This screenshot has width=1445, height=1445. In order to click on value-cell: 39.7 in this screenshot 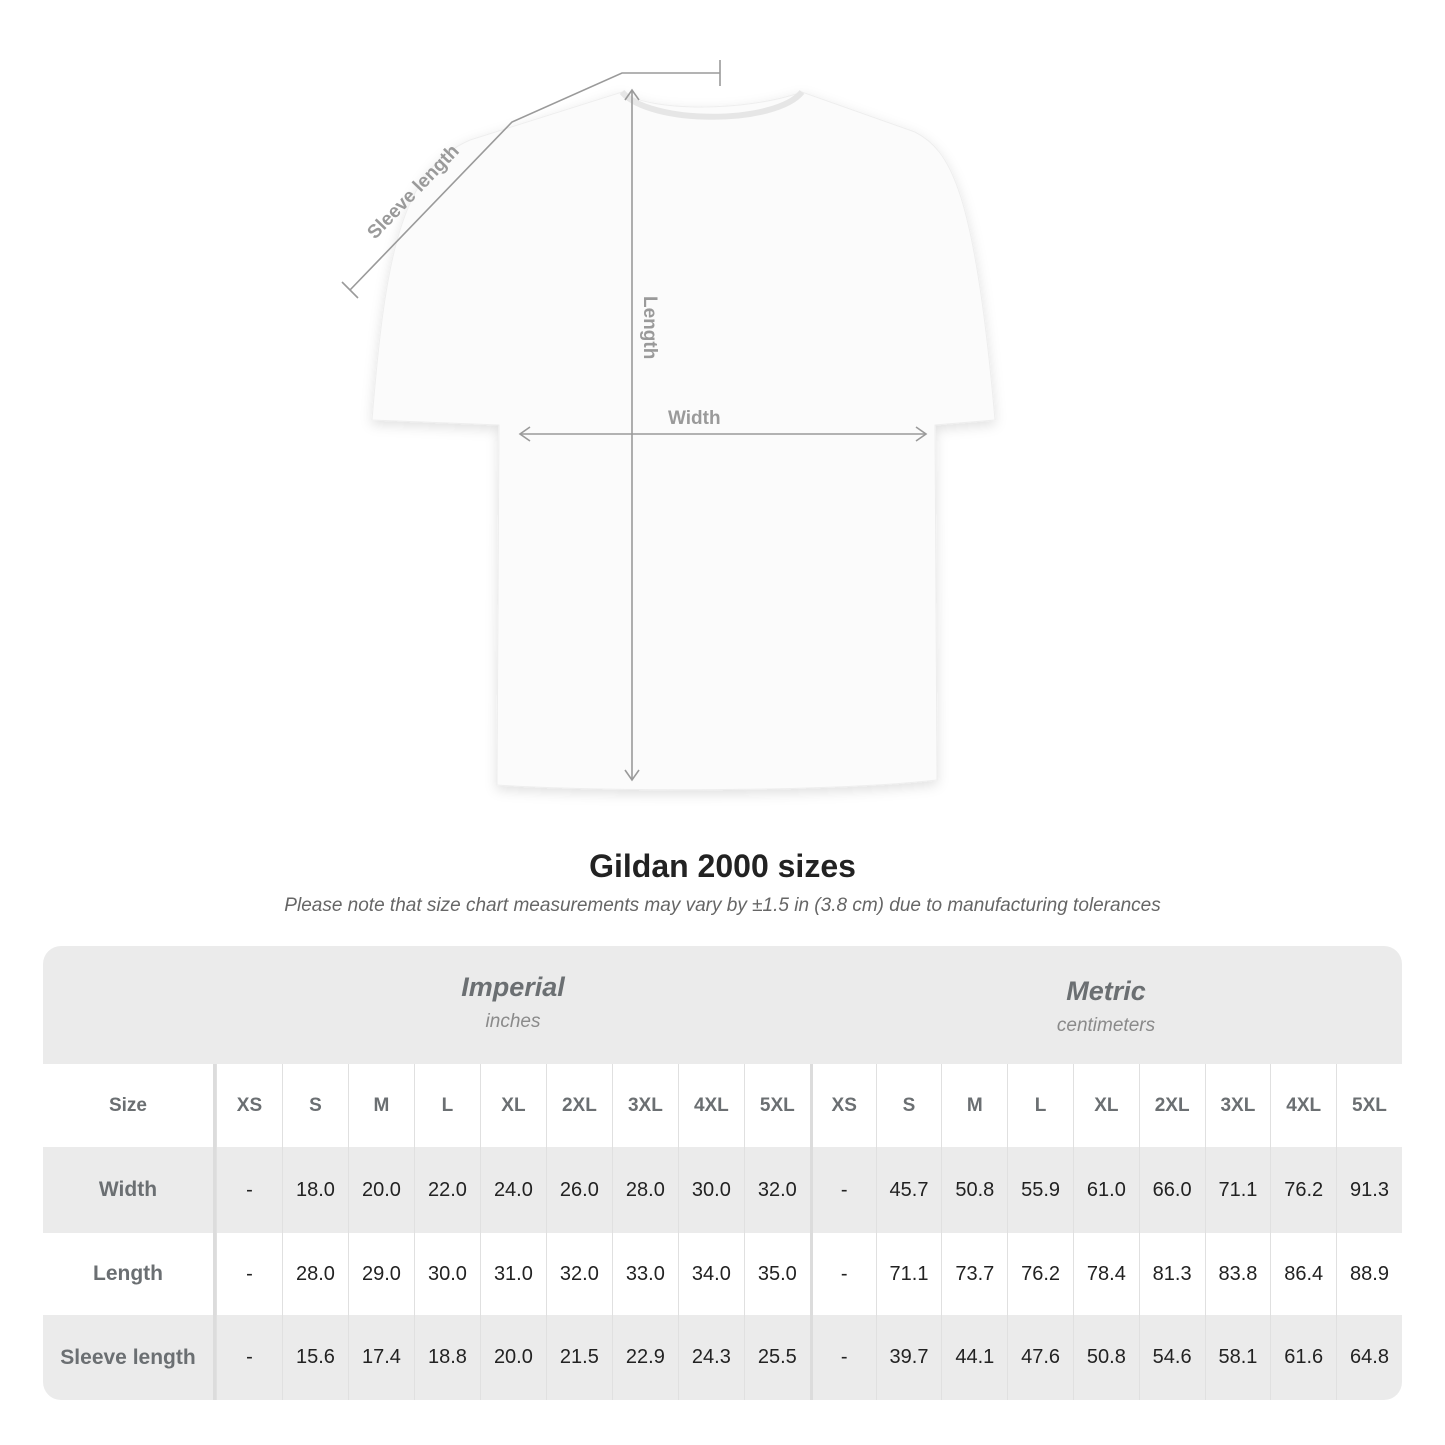, I will do `click(908, 1357)`.